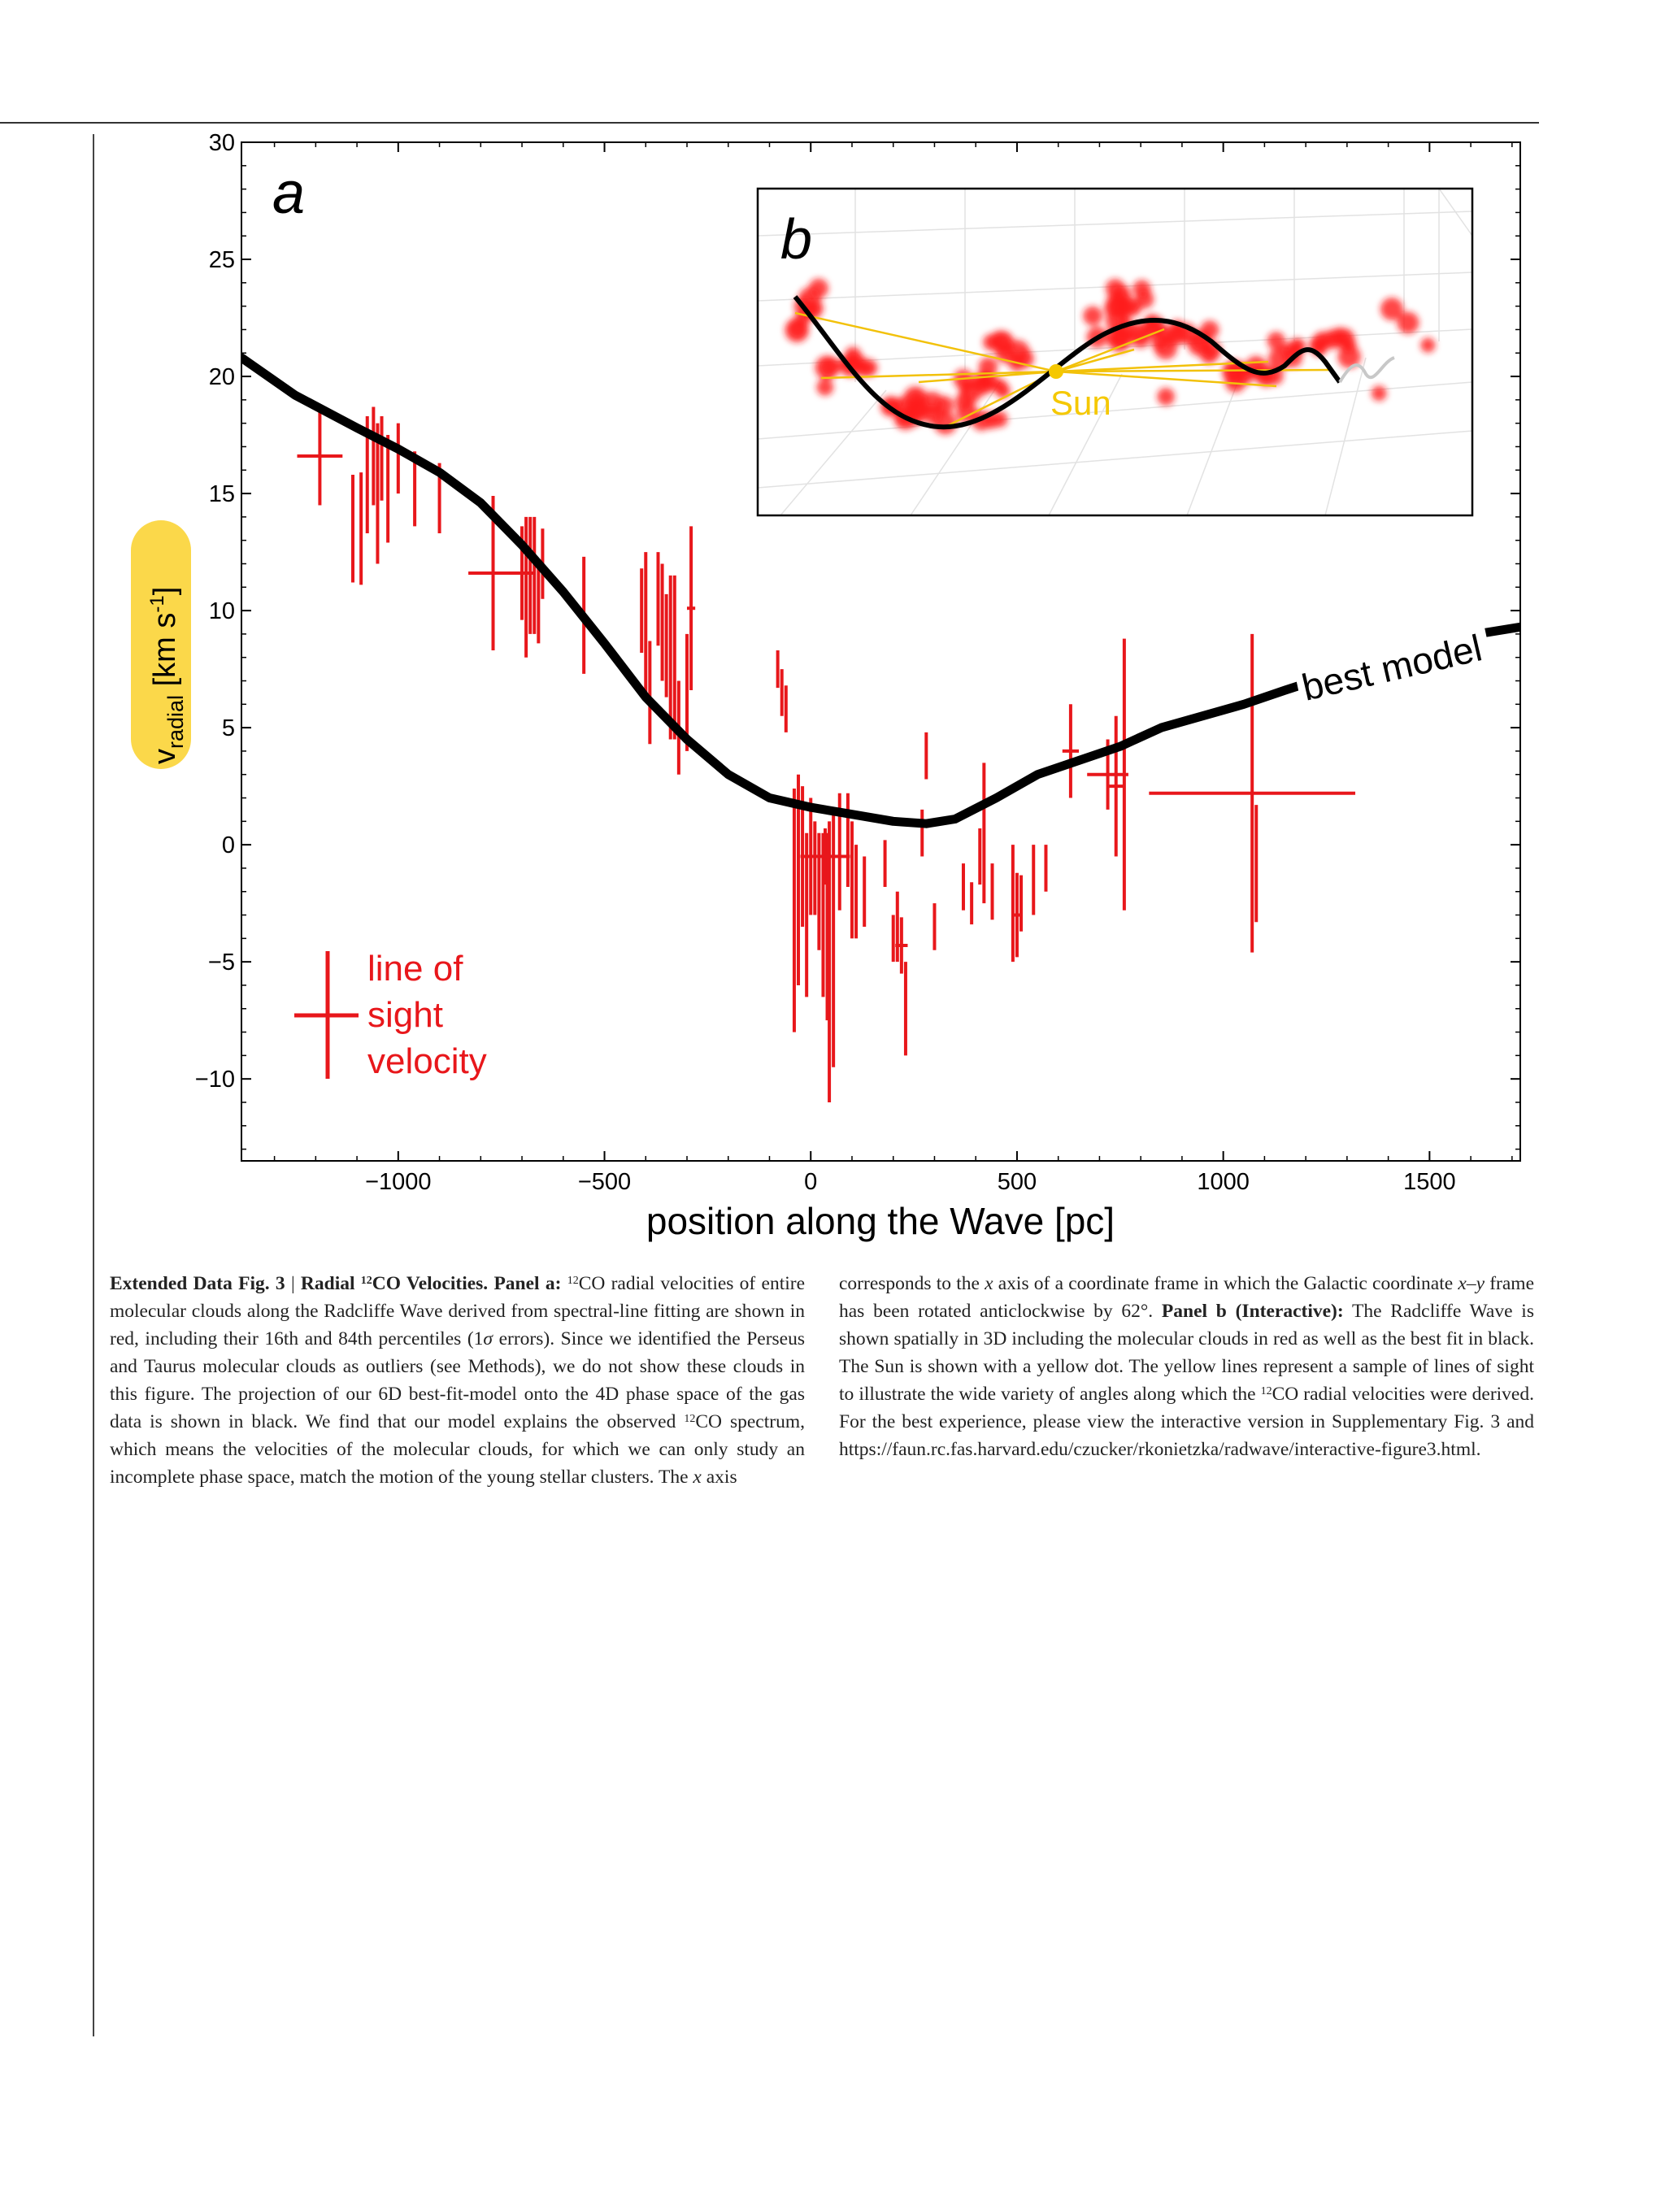  I want to click on sun-dot, so click(1056, 371).